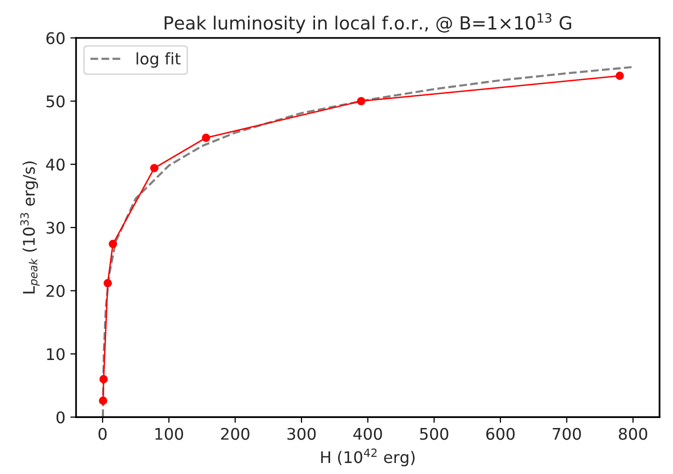 Image resolution: width=673 pixels, height=474 pixels. I want to click on y-tick-label: 60, so click(55, 38).